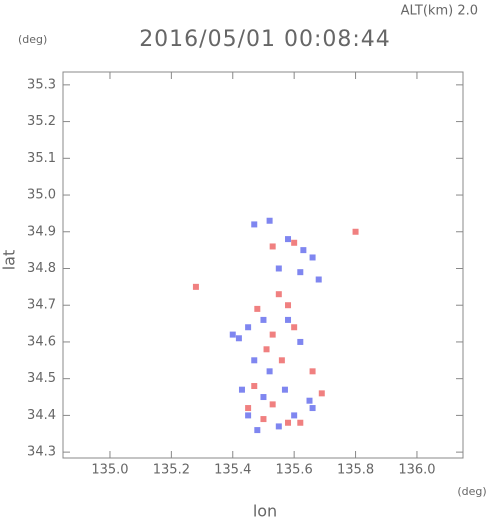 This screenshot has width=491, height=521. Describe the element at coordinates (41, 341) in the screenshot. I see `y-tick-label: 34.6` at that location.